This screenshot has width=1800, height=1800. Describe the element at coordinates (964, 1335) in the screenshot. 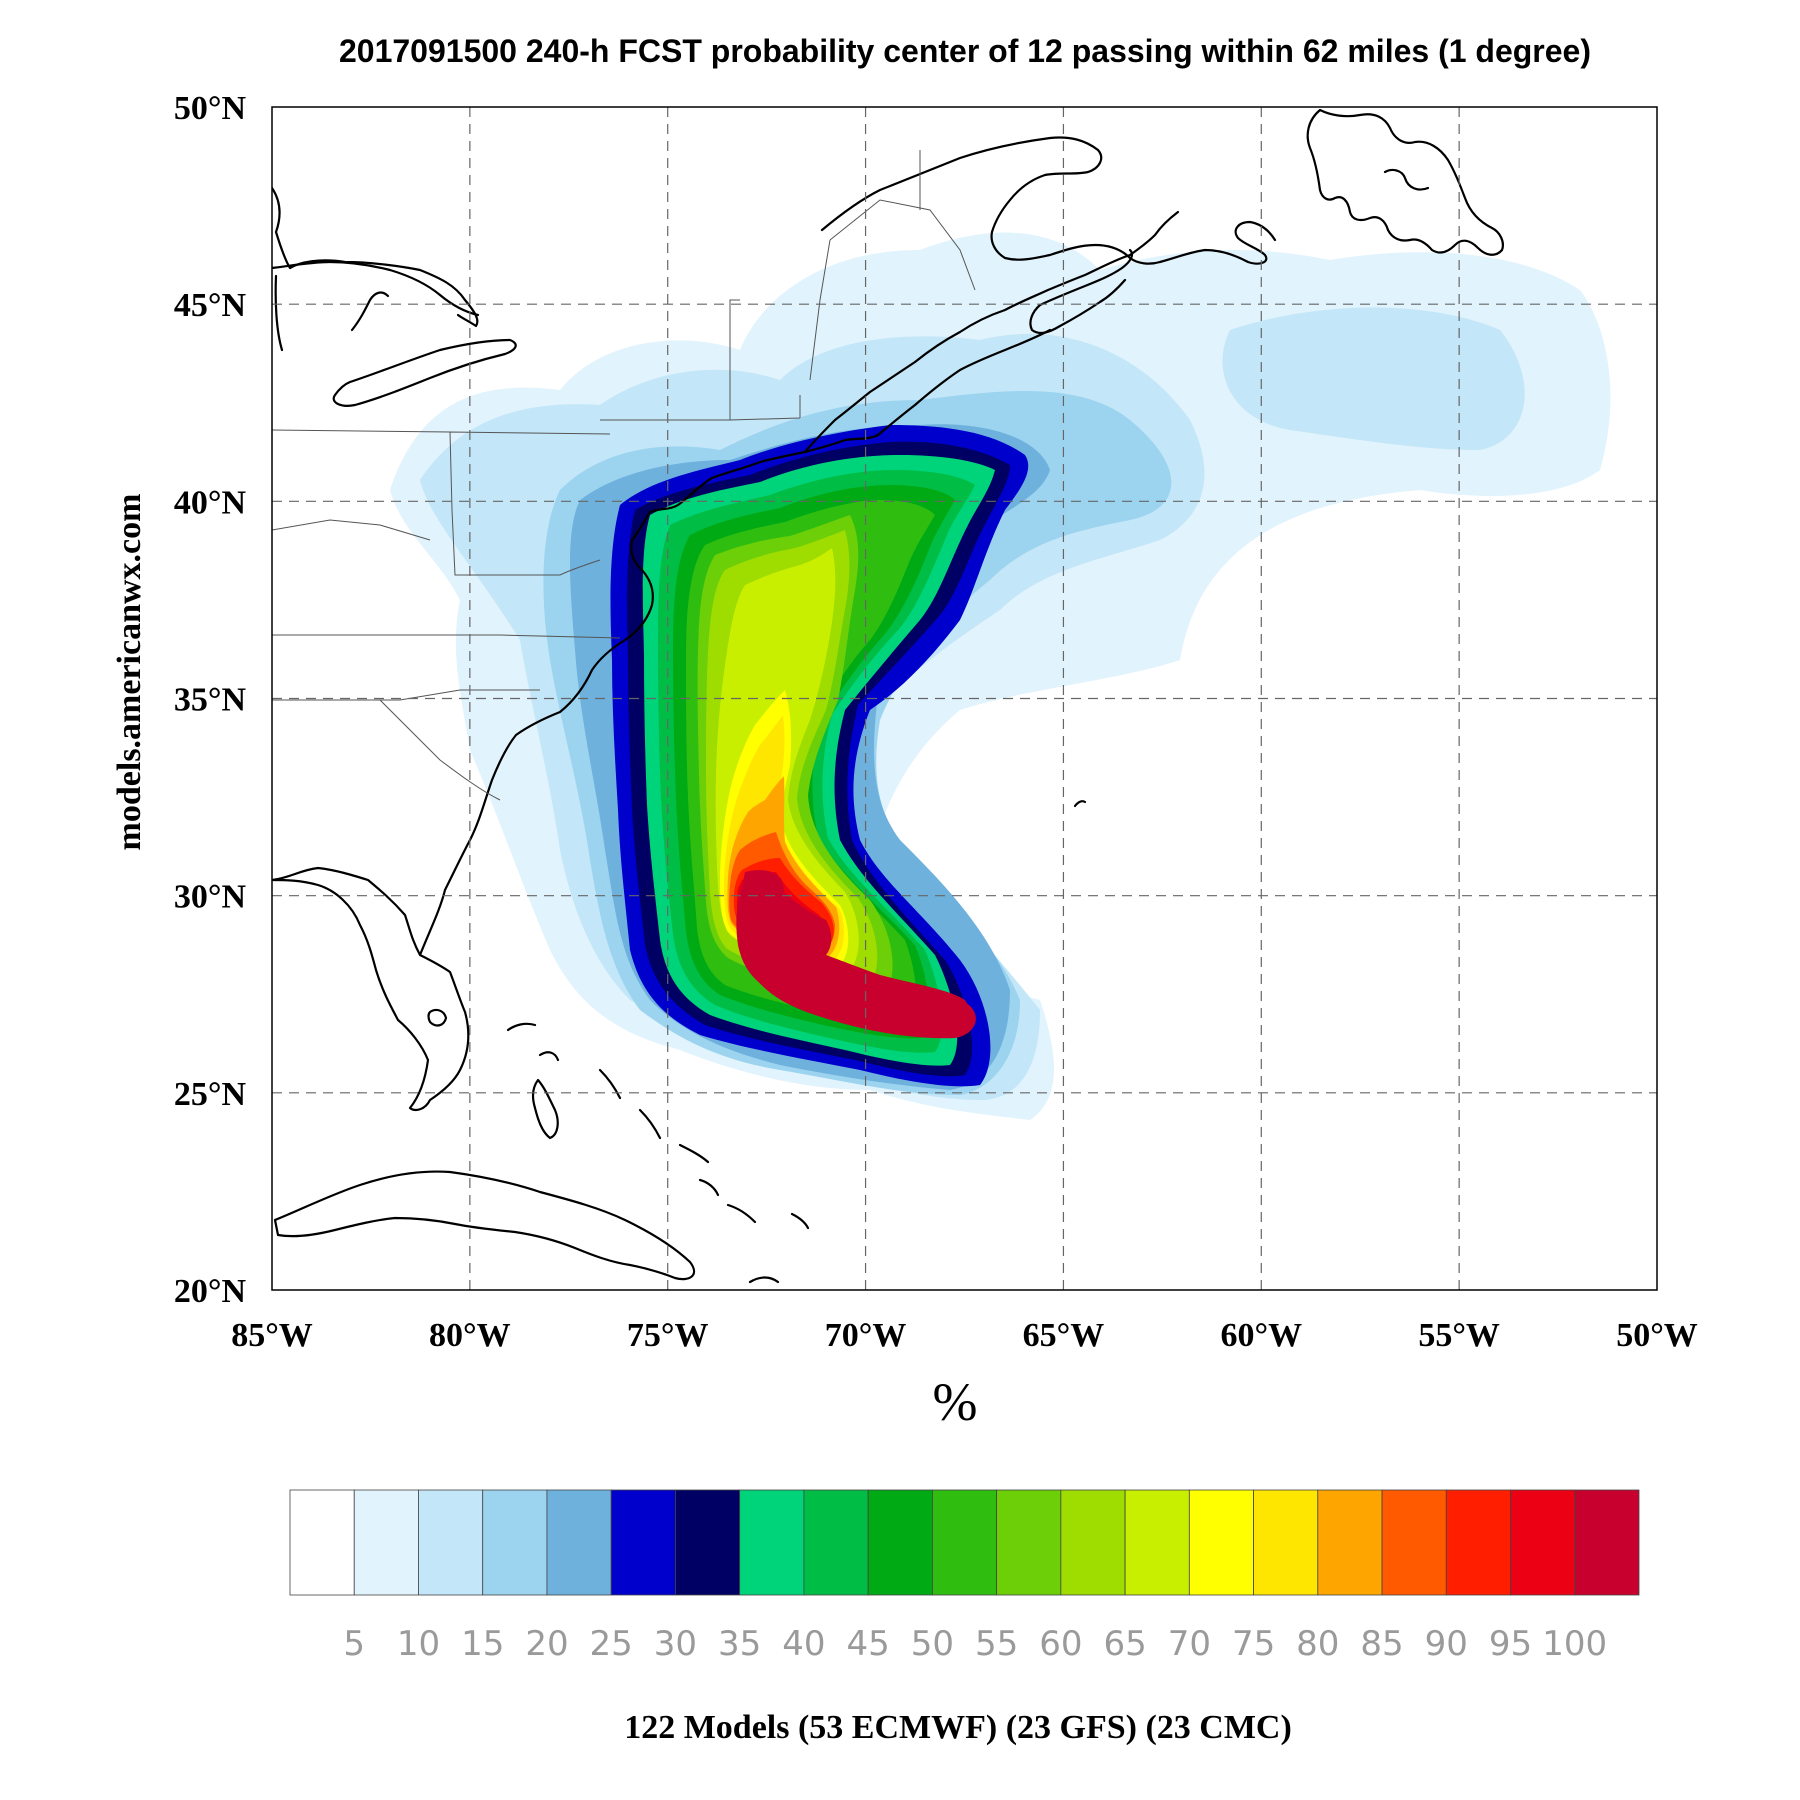

I see `longitude-labels: 85°W 80°W 75°W 70°W 65°W 60°W 55°W 50°W` at that location.